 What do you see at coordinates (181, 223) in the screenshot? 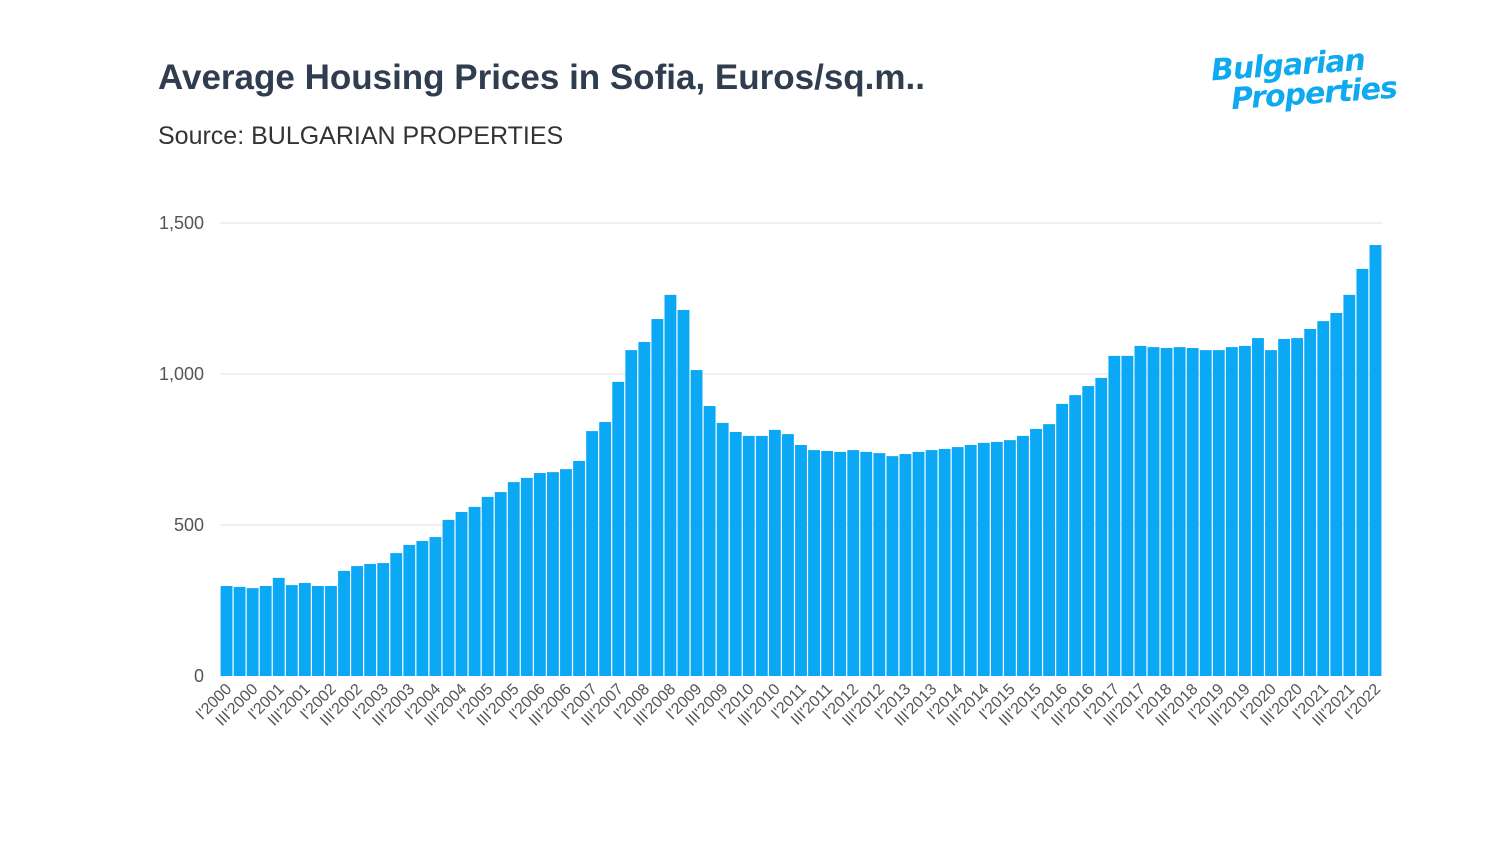
I see `y-tick-label: 1,500` at bounding box center [181, 223].